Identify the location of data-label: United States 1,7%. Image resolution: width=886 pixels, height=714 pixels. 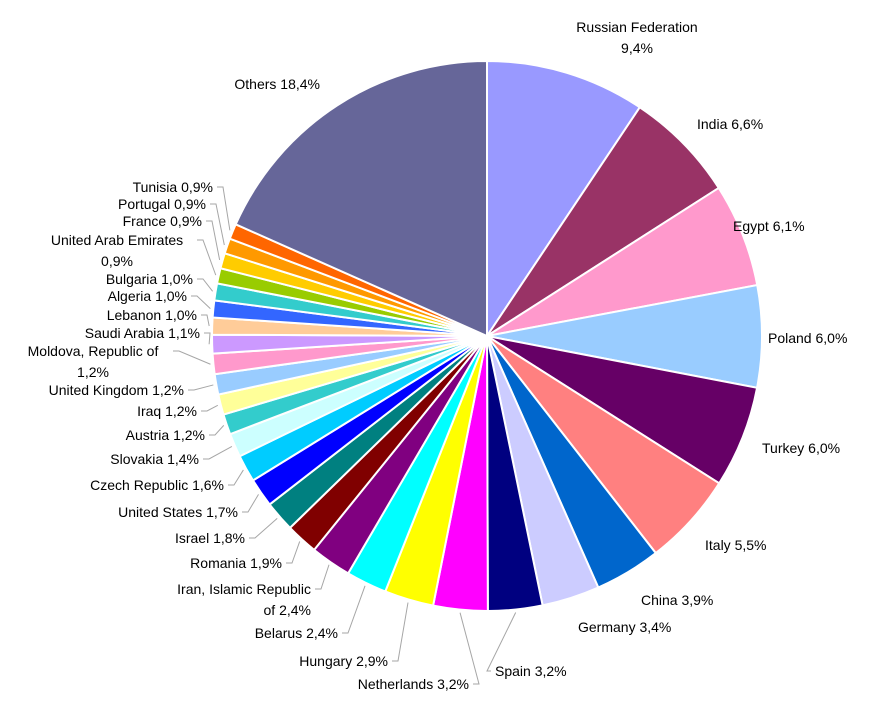
(178, 512).